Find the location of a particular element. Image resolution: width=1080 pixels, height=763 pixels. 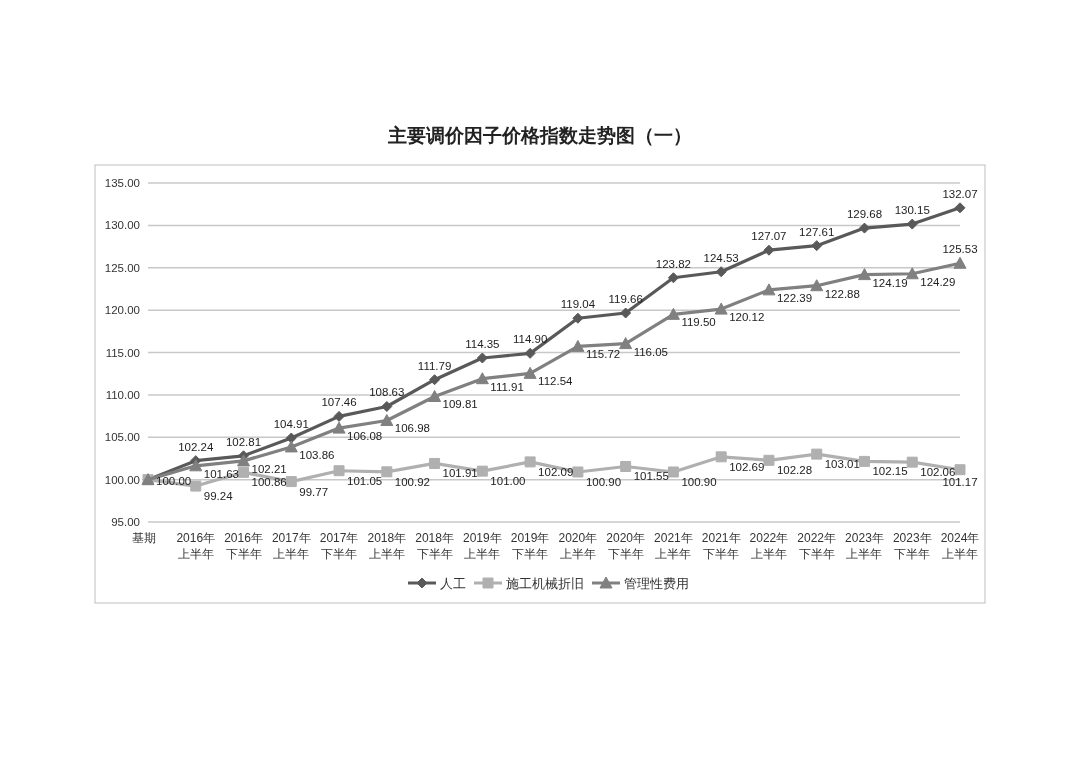

data-label: 127.61 is located at coordinates (817, 231).